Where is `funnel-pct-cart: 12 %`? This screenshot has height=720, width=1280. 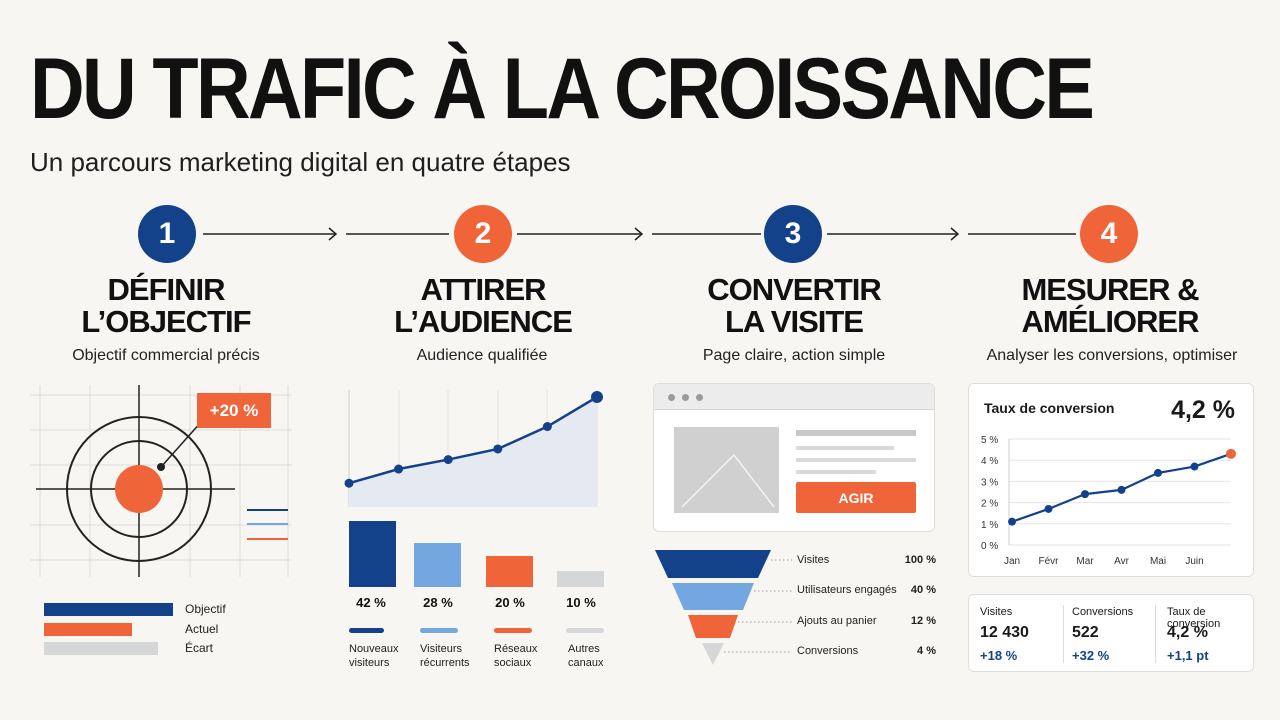
funnel-pct-cart: 12 % is located at coordinates (923, 621).